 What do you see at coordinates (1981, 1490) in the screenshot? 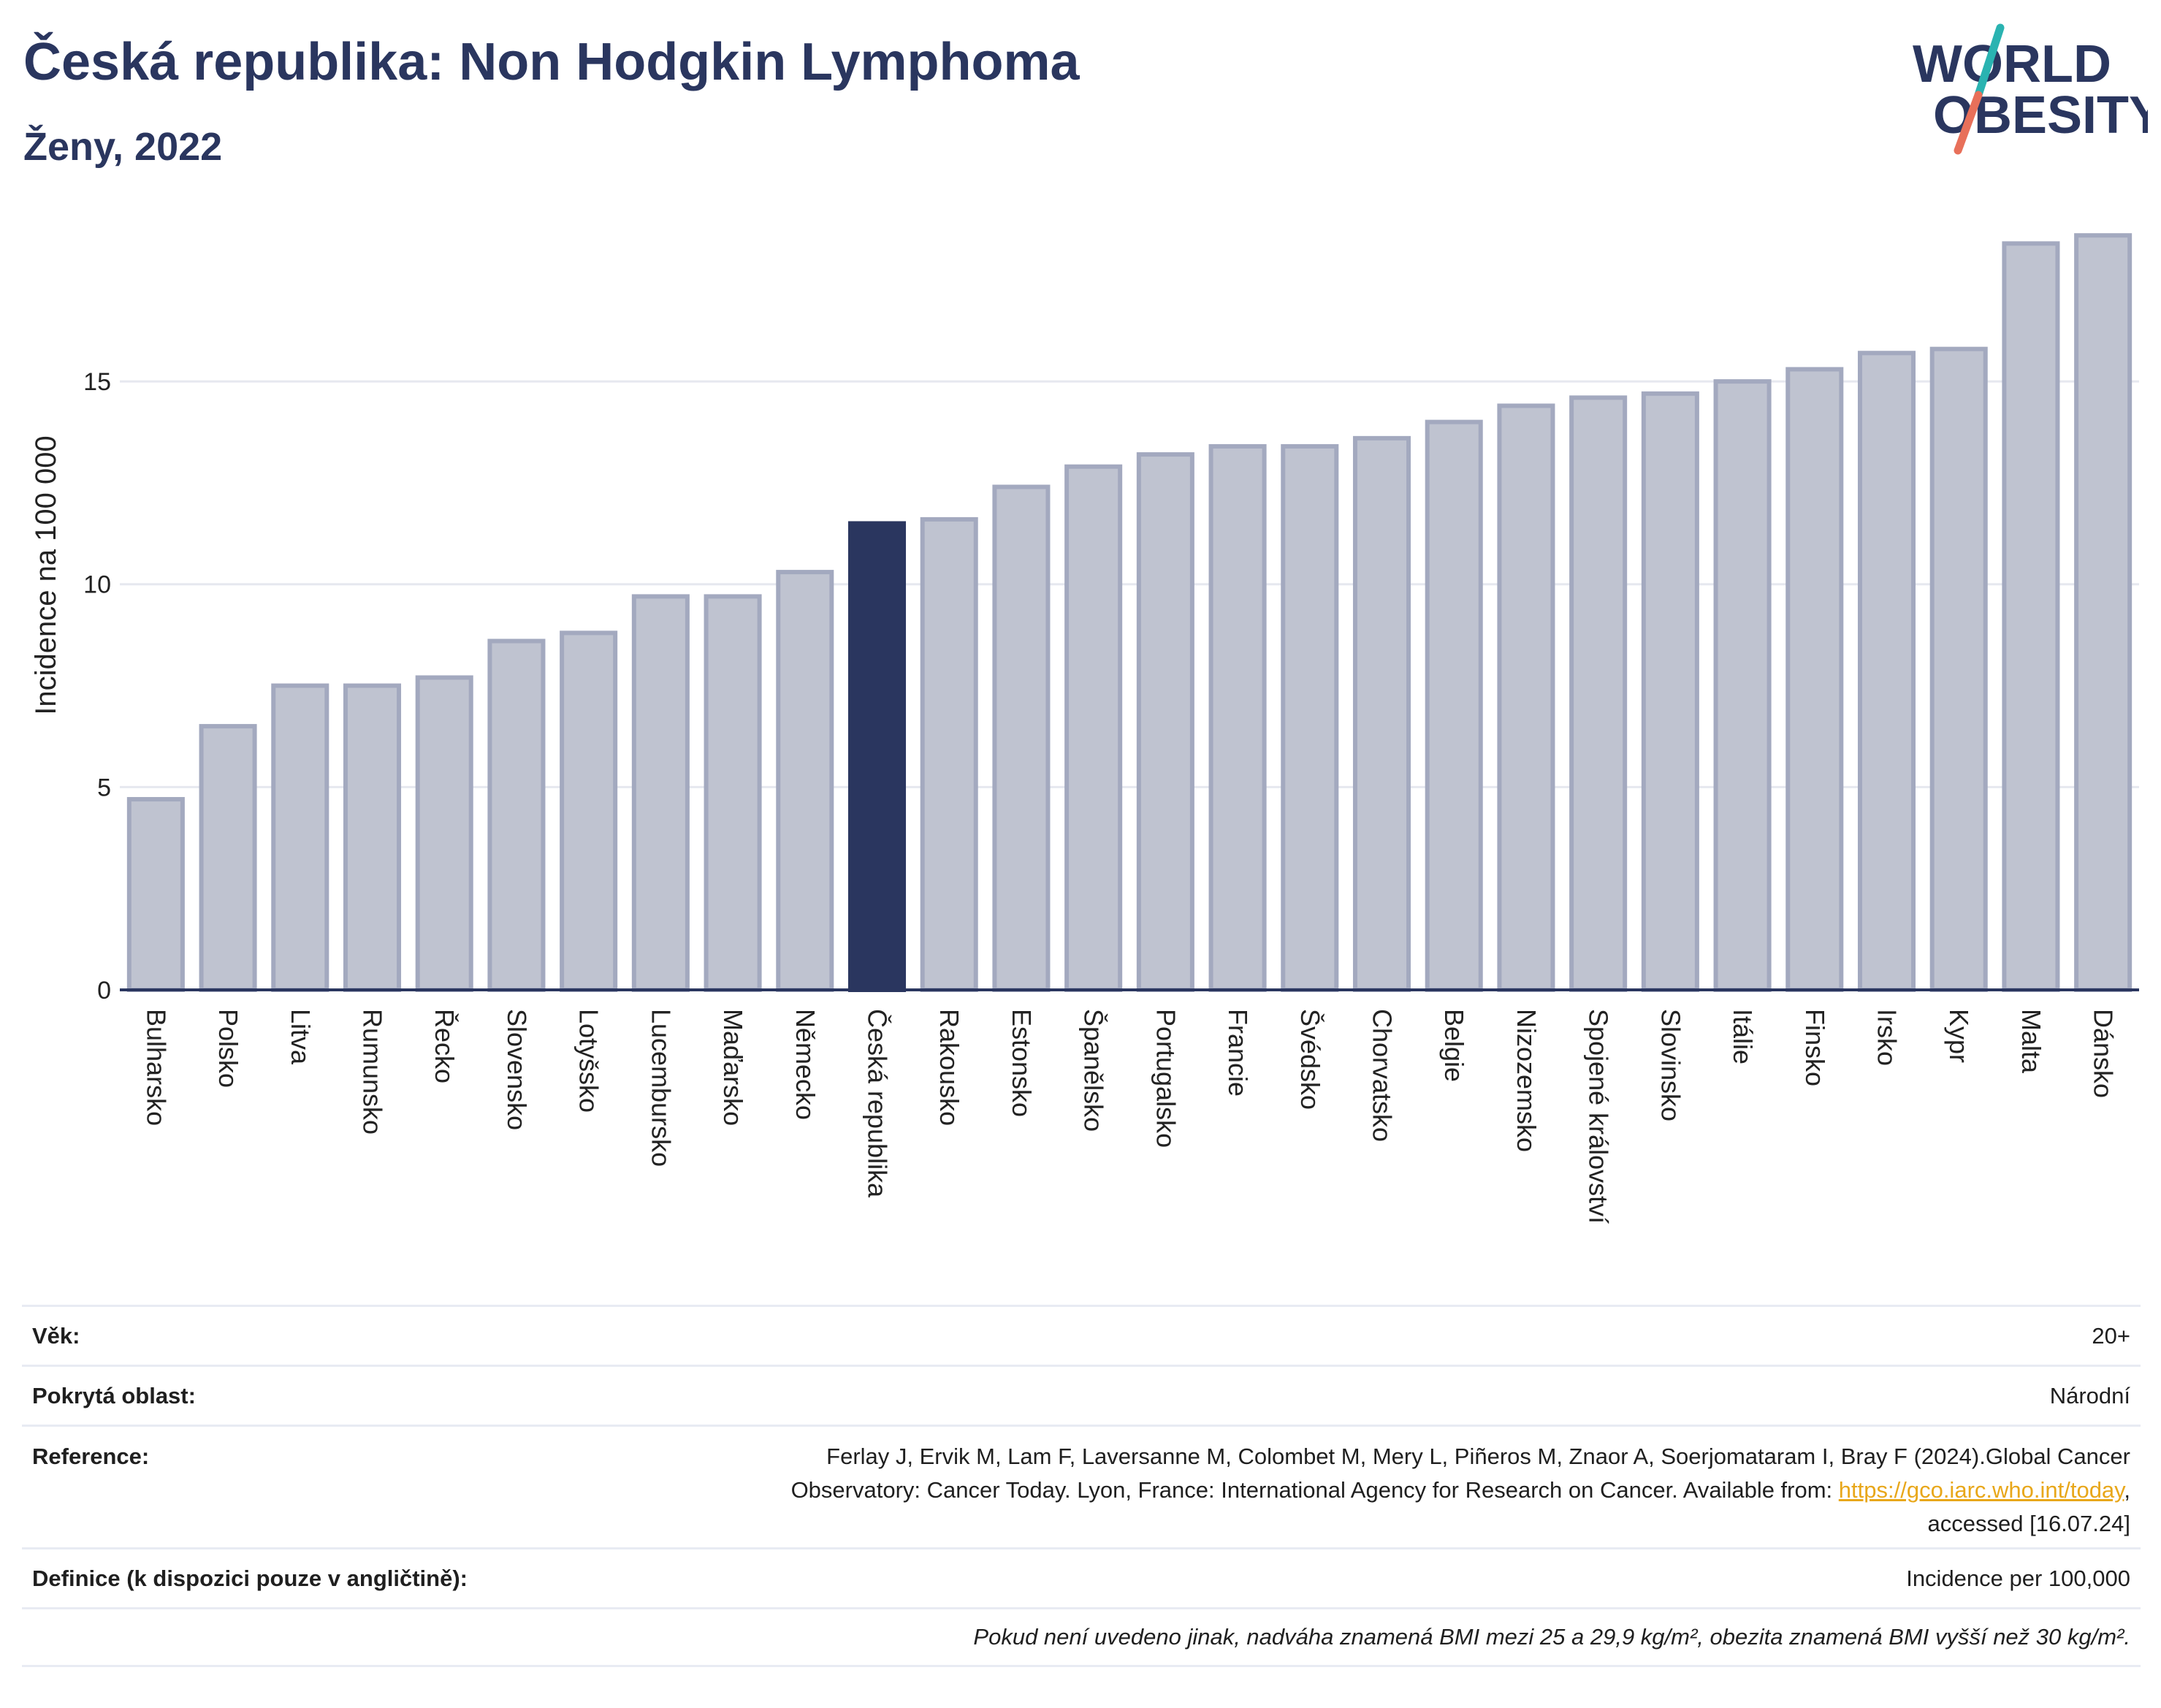
I see `reference-link: https://gco.iarc.who.int/today` at bounding box center [1981, 1490].